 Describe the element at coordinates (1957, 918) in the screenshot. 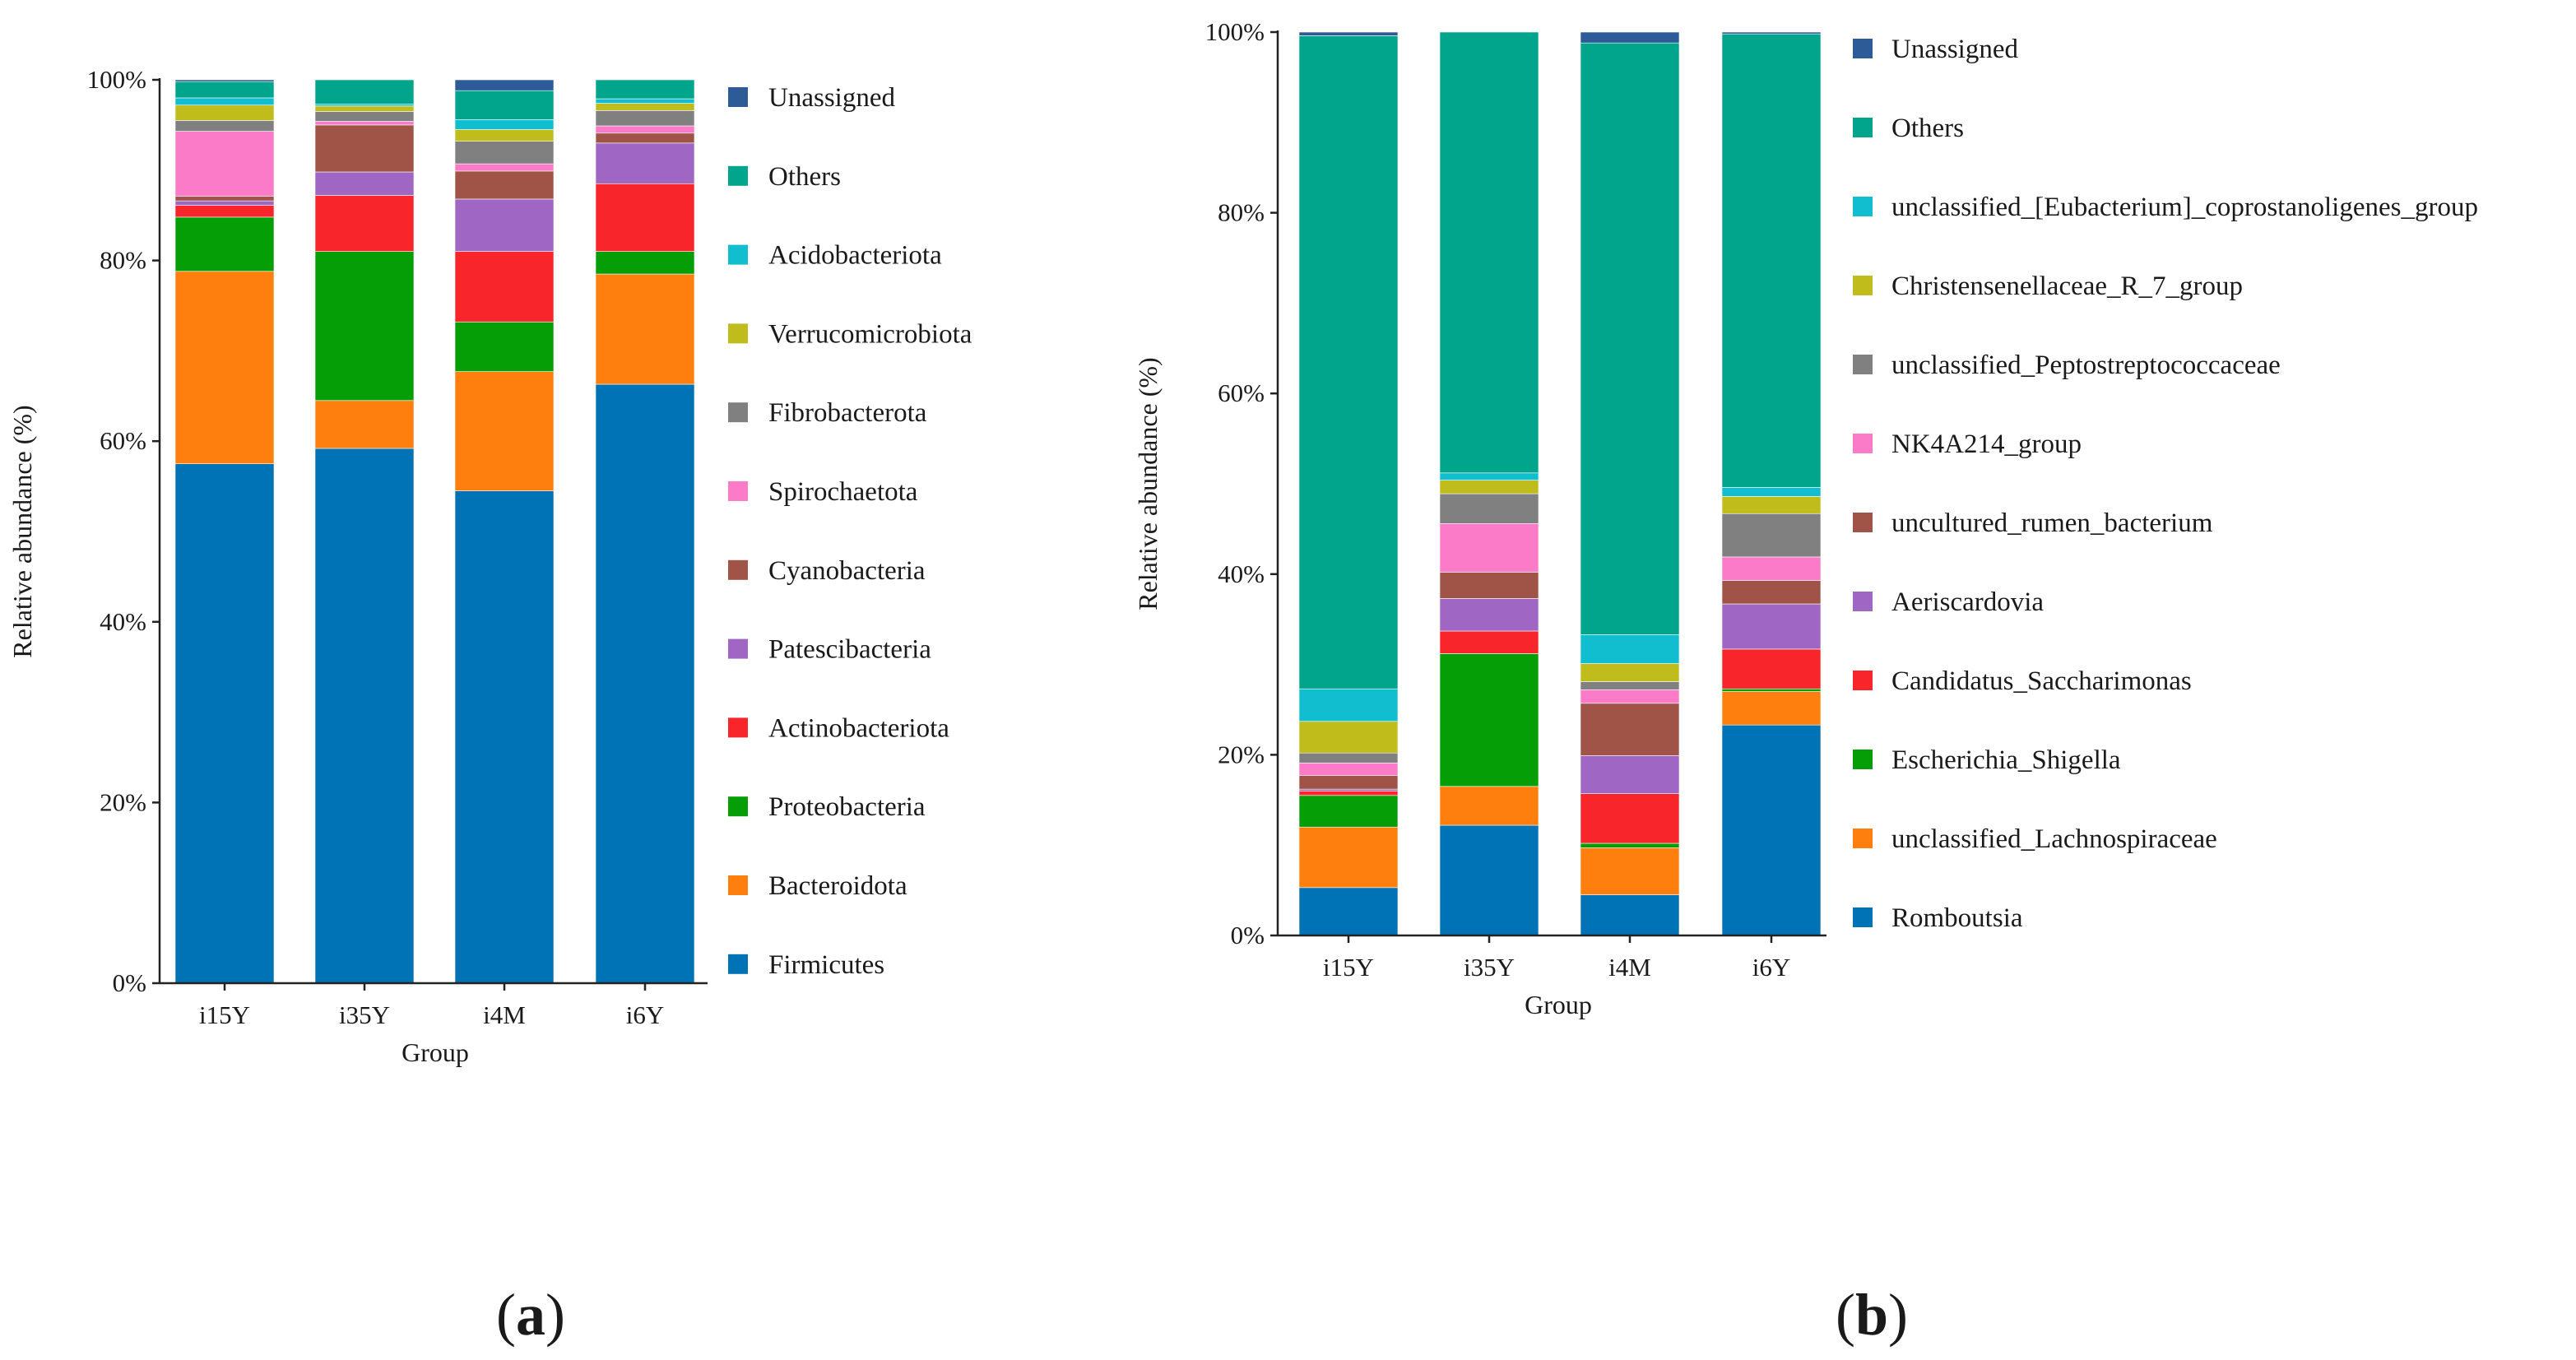

I see `legend-label-b-11: Romboutsia` at that location.